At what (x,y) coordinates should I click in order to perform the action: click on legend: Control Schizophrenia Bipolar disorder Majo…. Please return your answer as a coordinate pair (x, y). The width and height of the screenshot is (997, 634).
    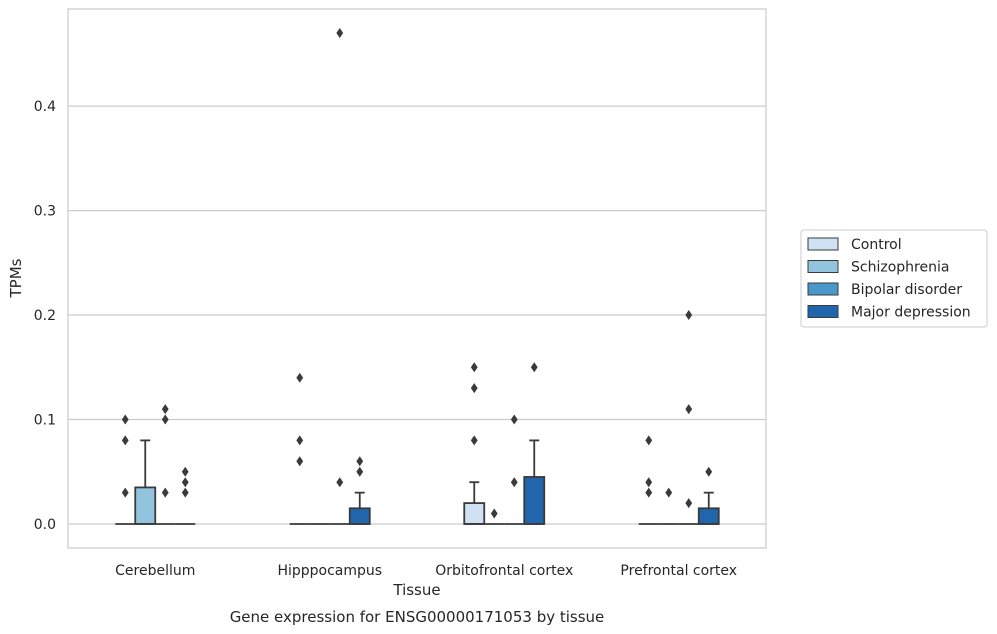
    Looking at the image, I should click on (894, 278).